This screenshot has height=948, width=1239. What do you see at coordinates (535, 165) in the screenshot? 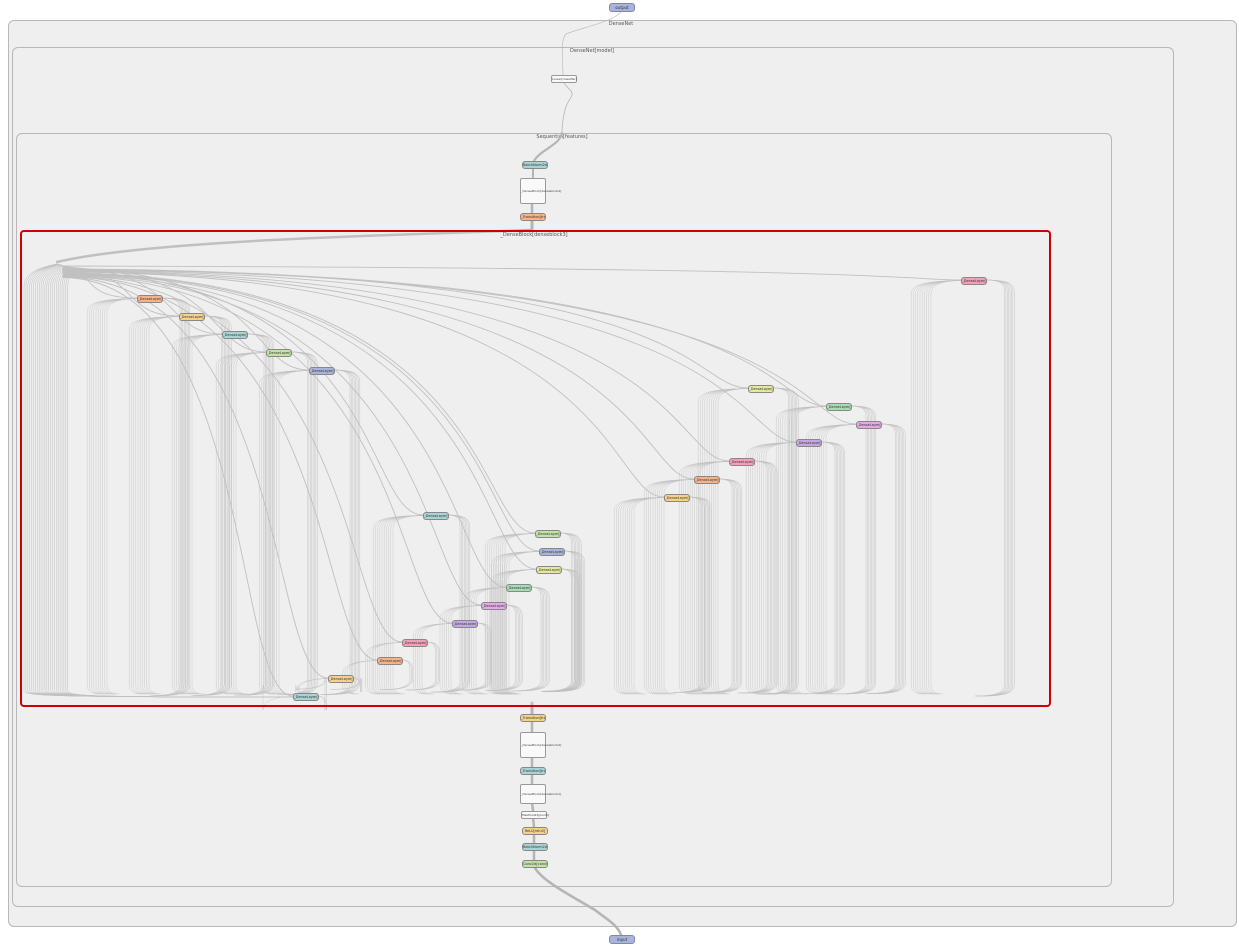
I see `norm5-node: BatchNorm2d[norm5]` at bounding box center [535, 165].